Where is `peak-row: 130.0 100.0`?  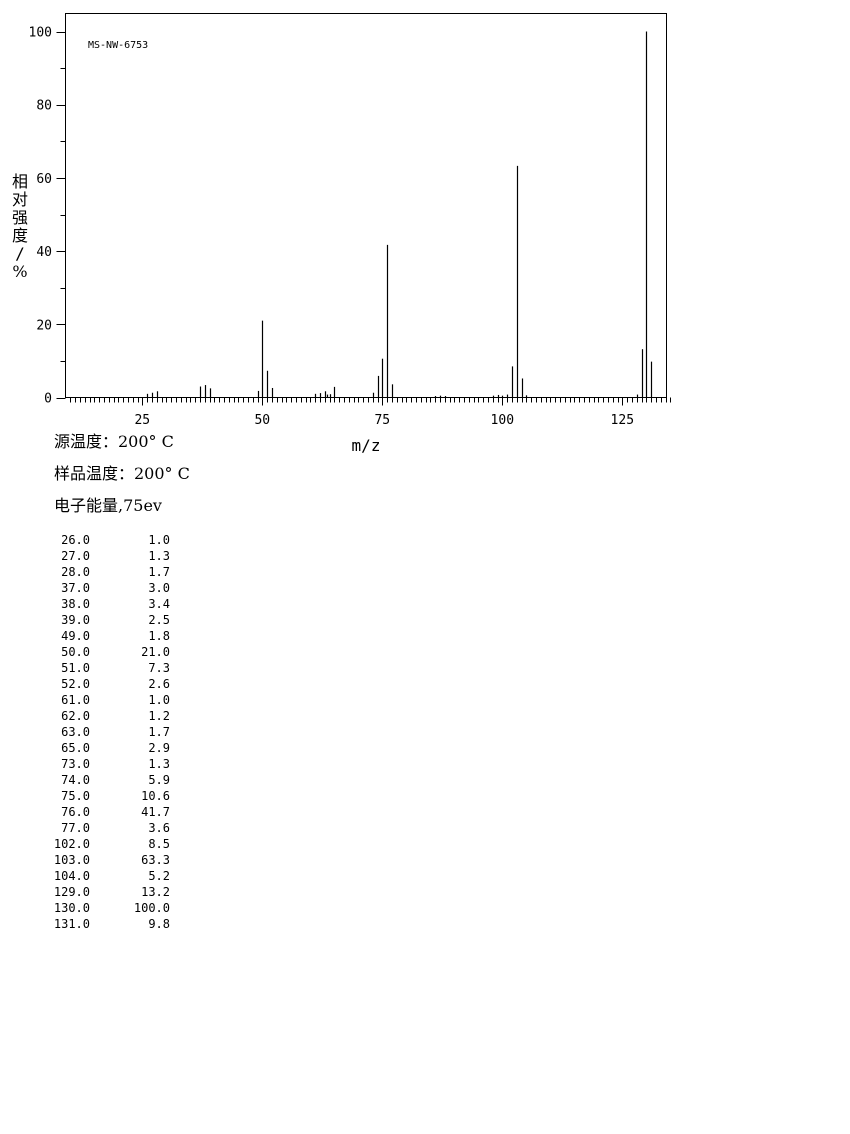
peak-row: 130.0 100.0 is located at coordinates (110, 908).